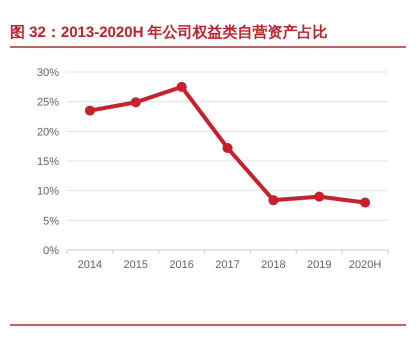 This screenshot has width=416, height=344. What do you see at coordinates (48, 162) in the screenshot?
I see `y-tick-label: 15%` at bounding box center [48, 162].